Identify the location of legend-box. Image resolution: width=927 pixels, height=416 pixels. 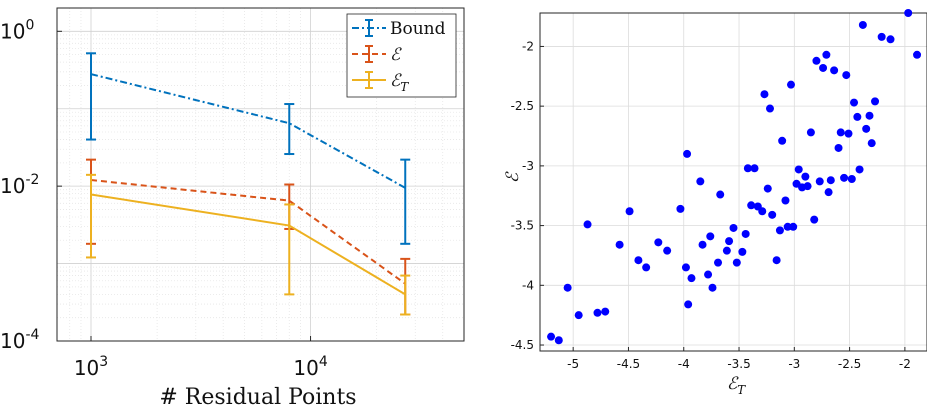
(401, 55).